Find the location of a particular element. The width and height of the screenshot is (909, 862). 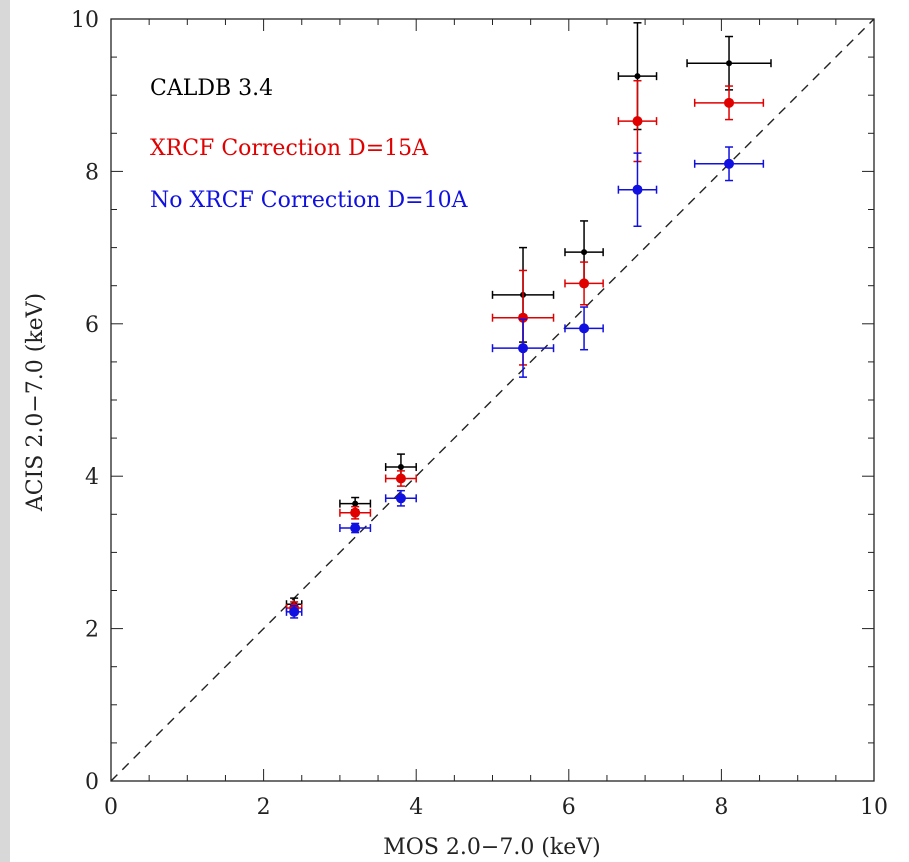

left-margin-strip is located at coordinates (5, 431).